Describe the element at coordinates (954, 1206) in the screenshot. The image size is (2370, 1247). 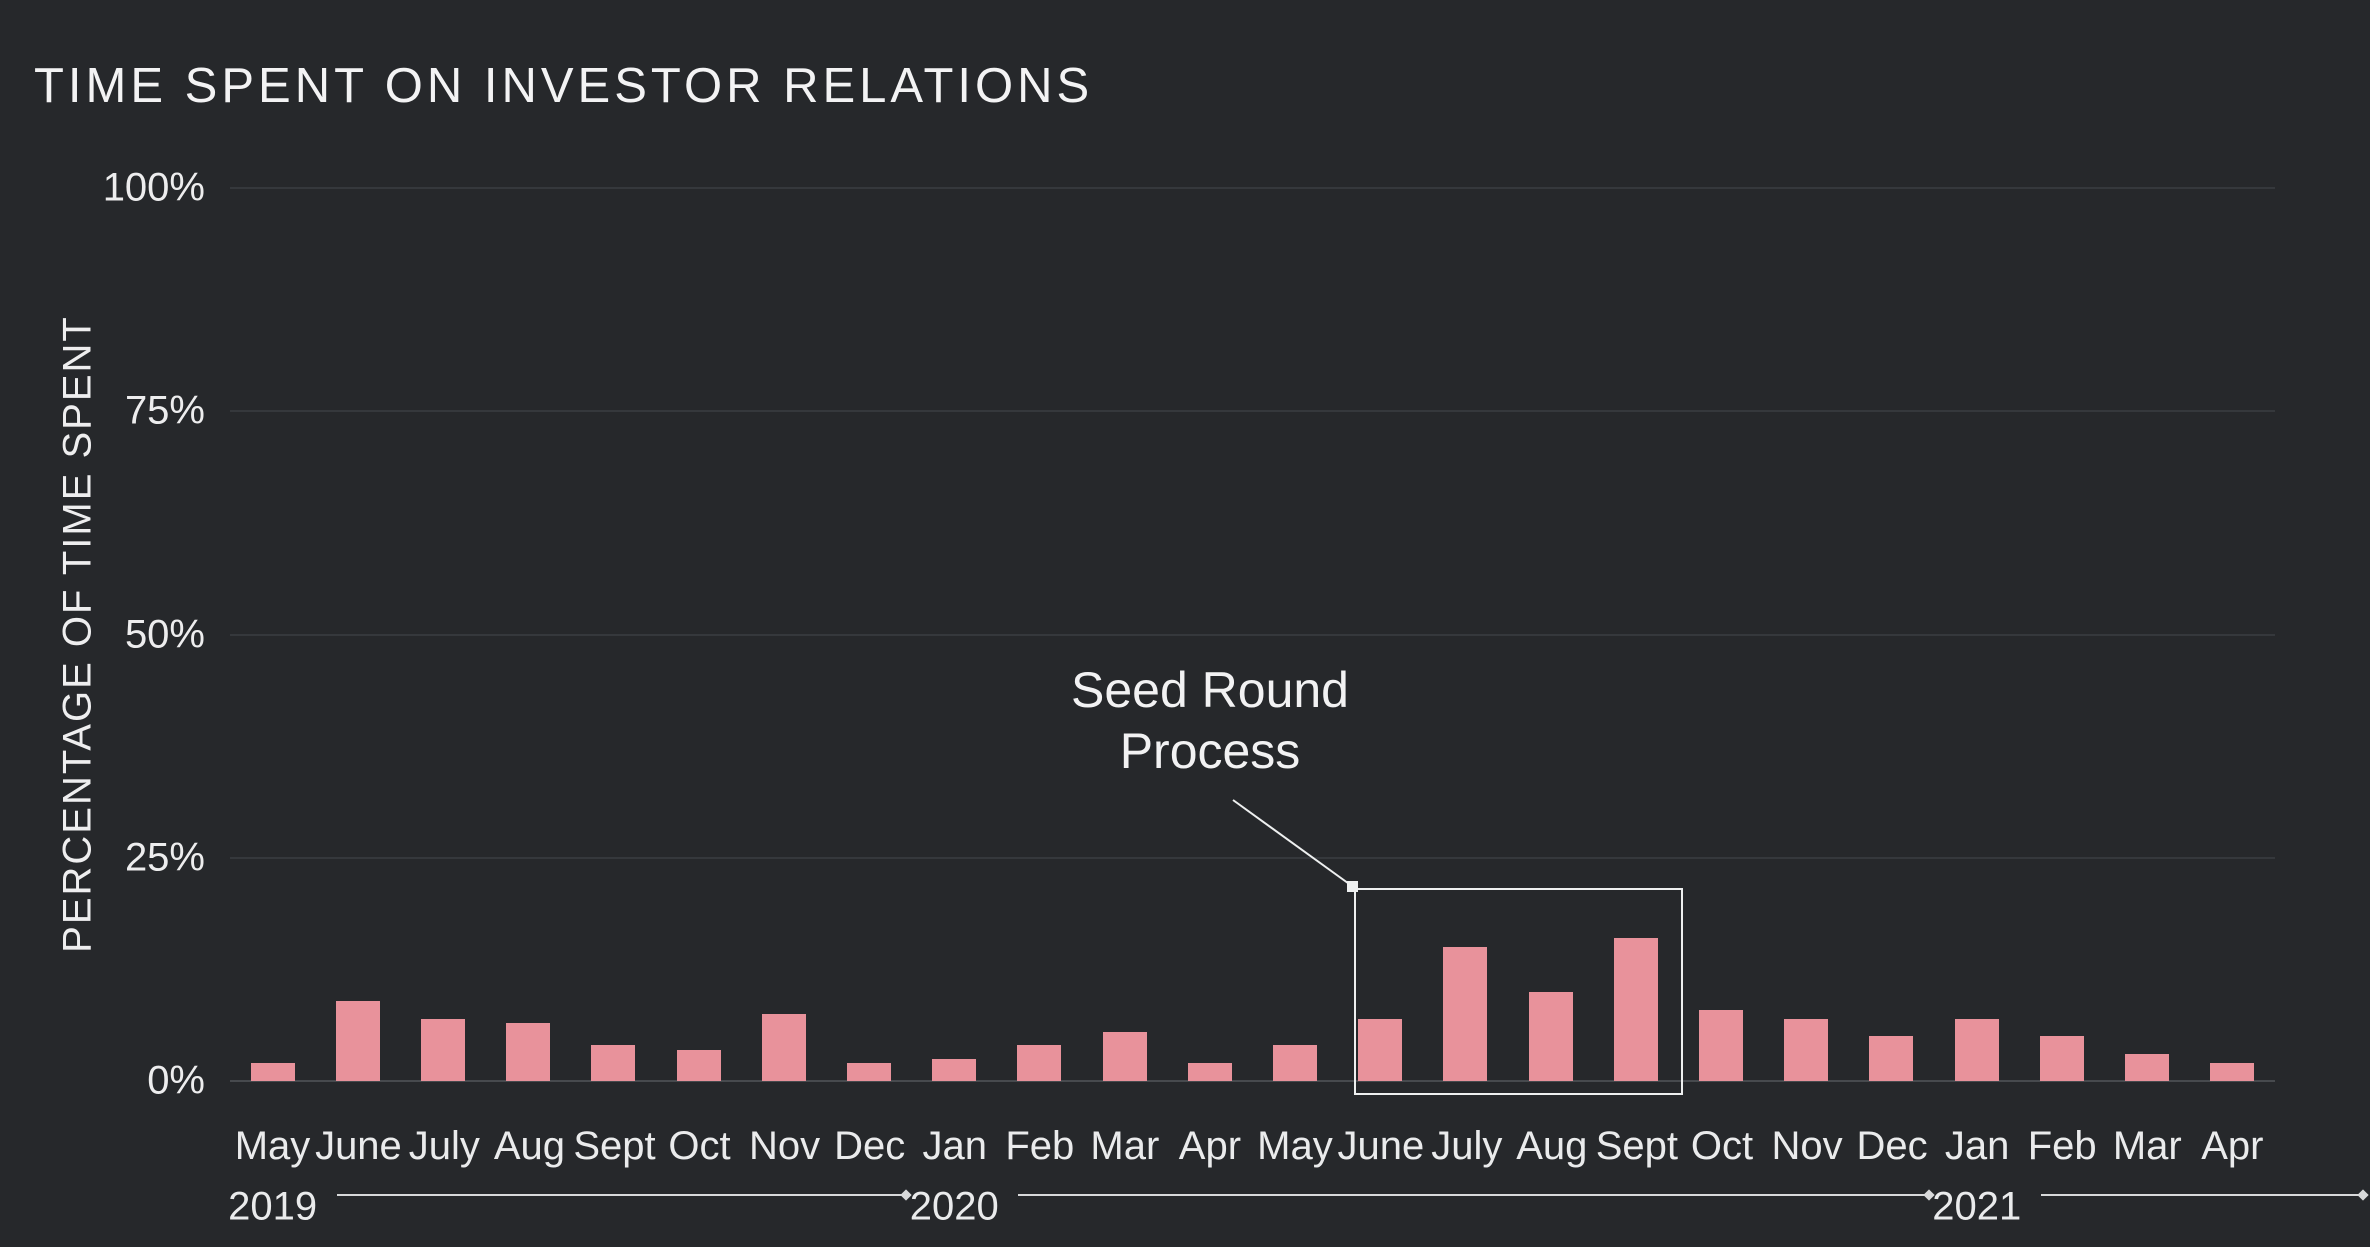
I see `year-label-2020: 2020` at that location.